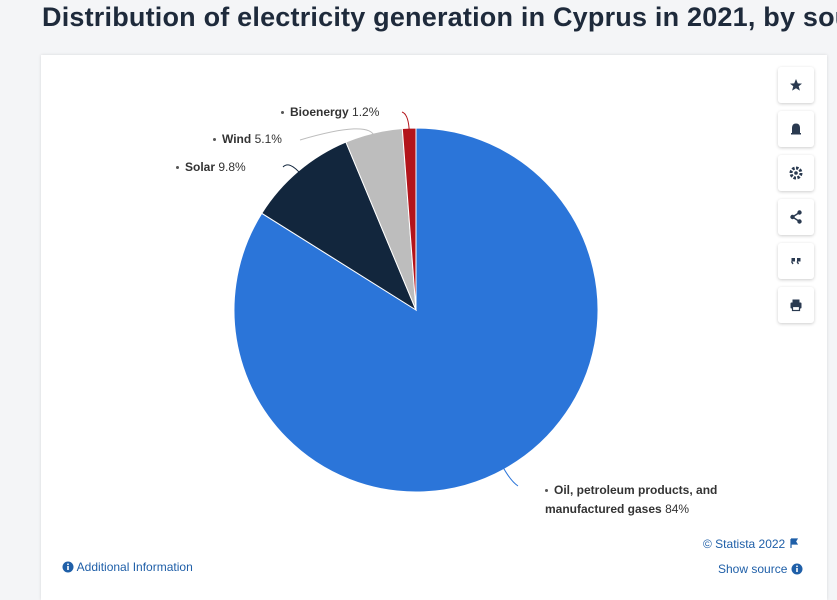 The height and width of the screenshot is (600, 837). What do you see at coordinates (753, 569) in the screenshot?
I see `show-source: Show source` at bounding box center [753, 569].